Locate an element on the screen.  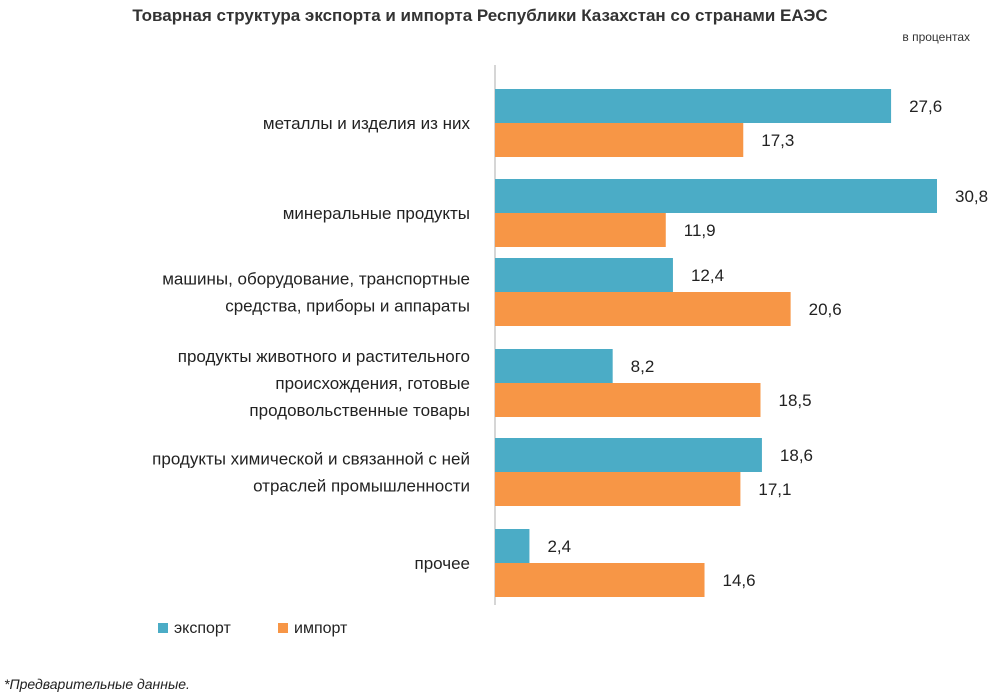
category-label: продовольственные товары is located at coordinates (359, 410).